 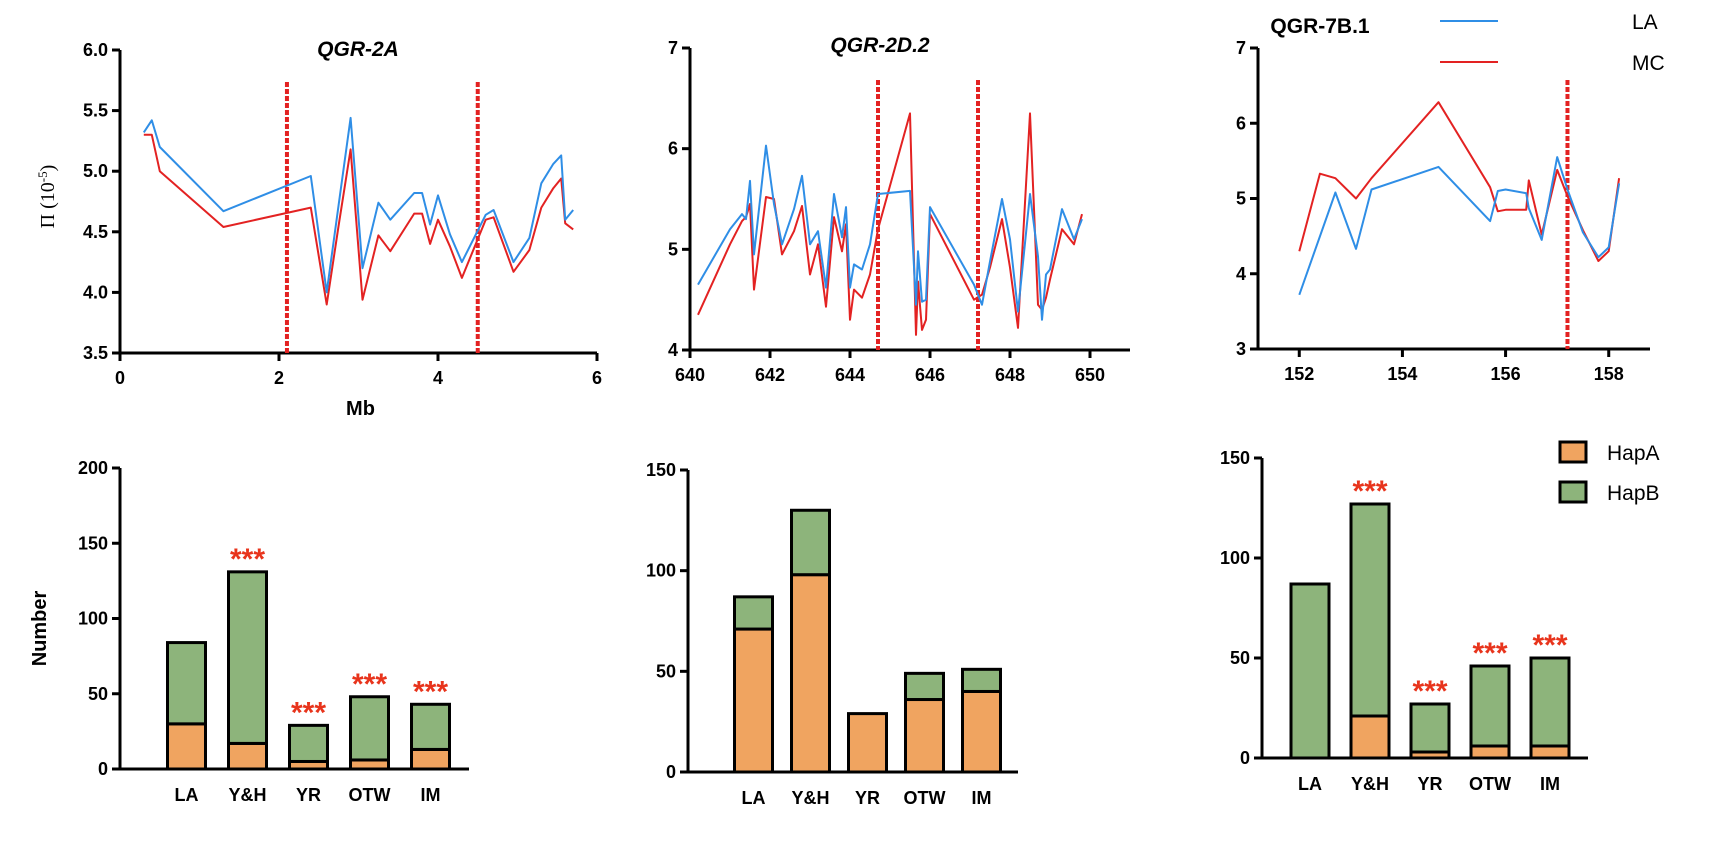 I want to click on legend-label-MC: MC, so click(x=1648, y=63).